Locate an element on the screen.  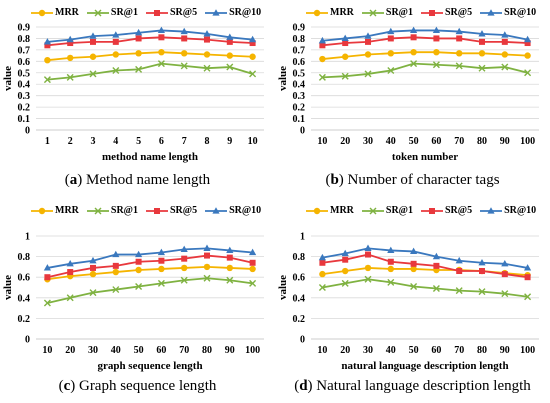
chart-caption: (a) Method name length is located at coordinates (137, 180).